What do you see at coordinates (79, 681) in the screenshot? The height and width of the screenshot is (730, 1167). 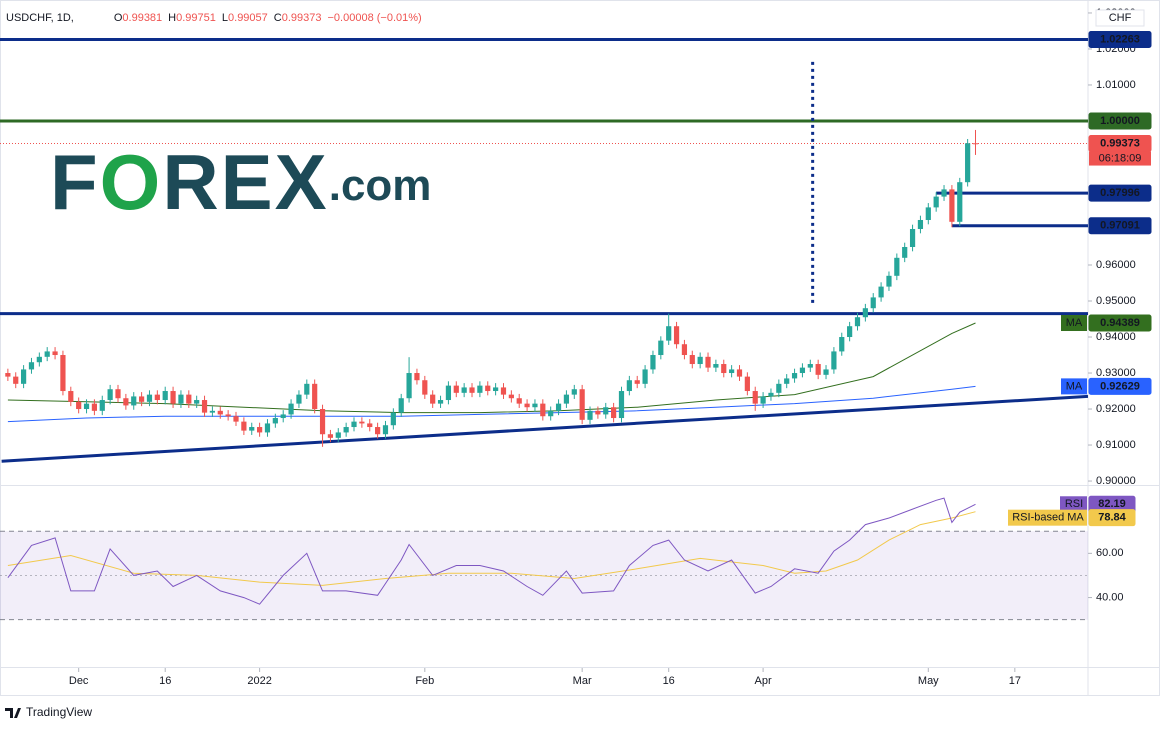 I see `x-tick-label: Dec` at bounding box center [79, 681].